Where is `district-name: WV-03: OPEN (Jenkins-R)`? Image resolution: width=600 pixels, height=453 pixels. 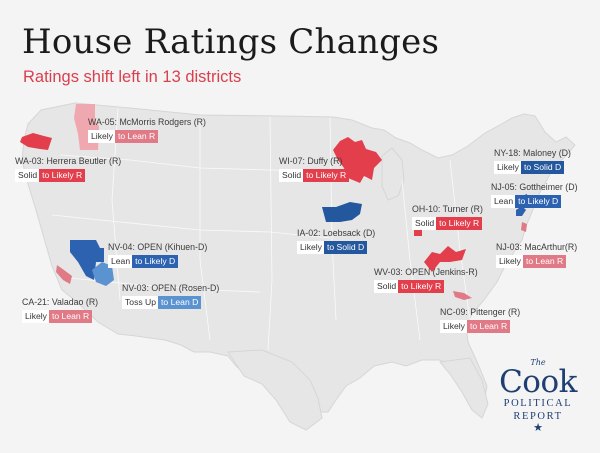 district-name: WV-03: OPEN (Jenkins-R) is located at coordinates (426, 272).